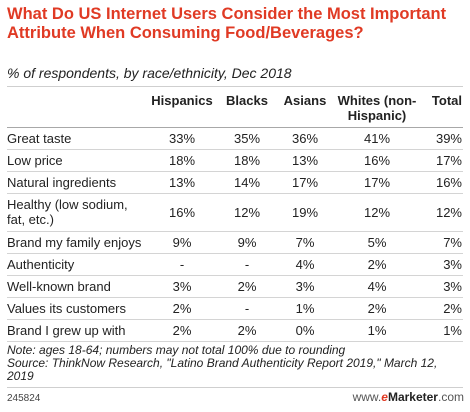 The height and width of the screenshot is (412, 470). I want to click on row-label: Brand I grew up with, so click(76, 330).